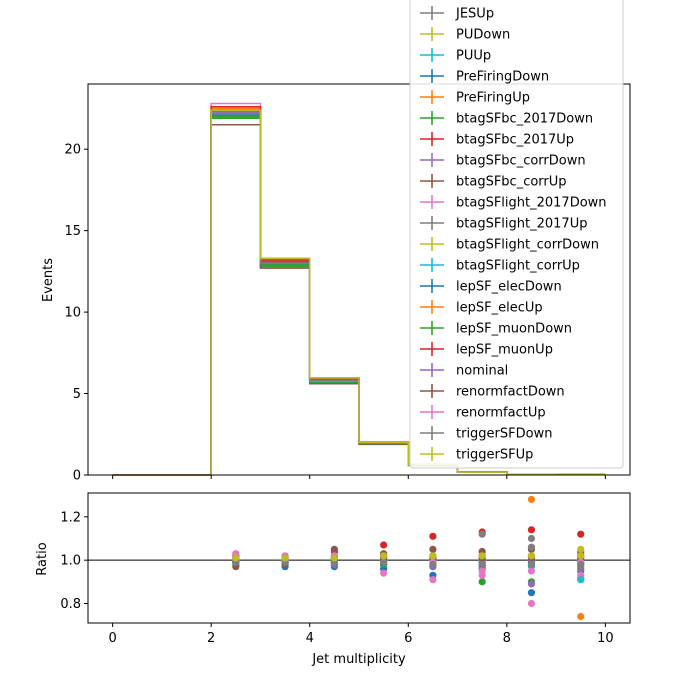  What do you see at coordinates (48, 280) in the screenshot?
I see `main-y-axis-label: Events` at bounding box center [48, 280].